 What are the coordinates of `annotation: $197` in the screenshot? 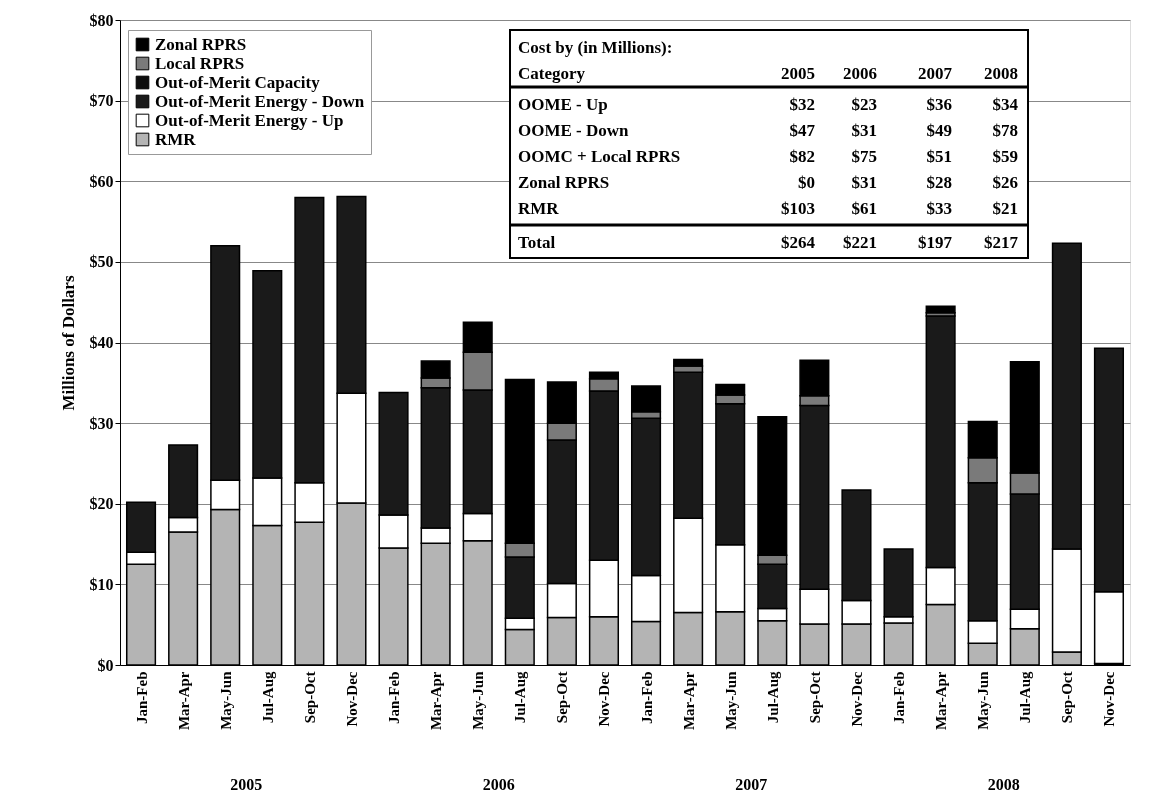 It's located at (935, 242).